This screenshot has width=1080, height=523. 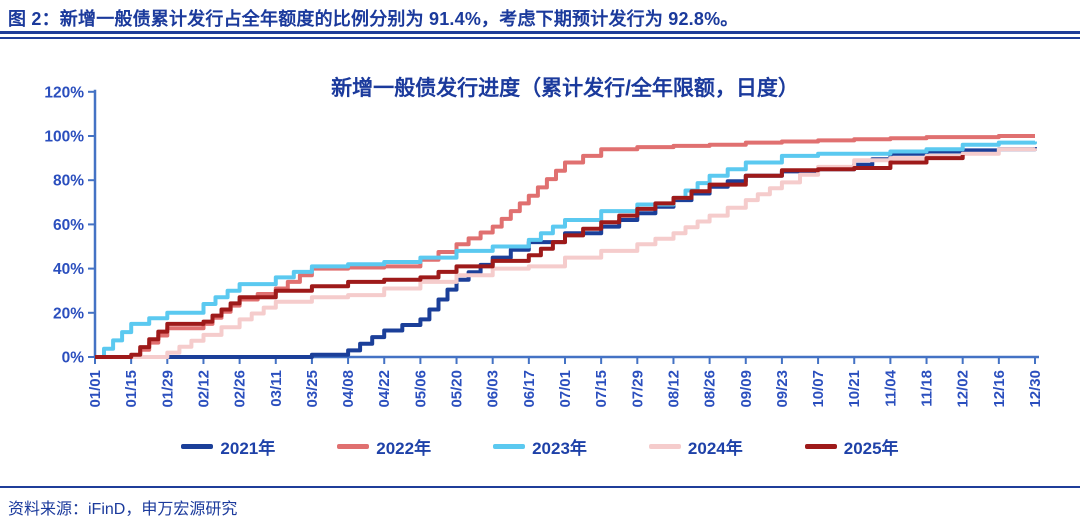 I want to click on x-tick-label: 11/18, so click(x=927, y=388).